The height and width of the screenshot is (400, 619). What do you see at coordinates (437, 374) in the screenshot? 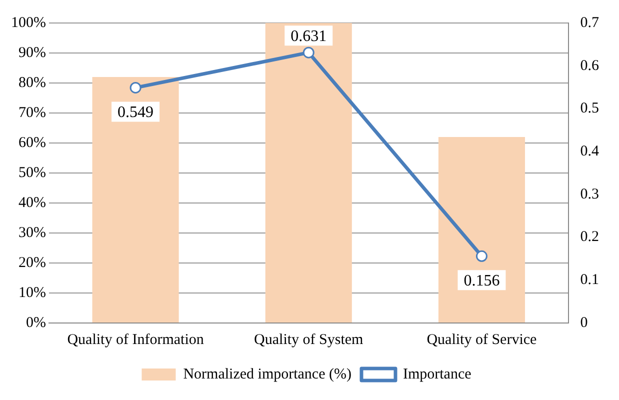
I see `legend-label: Importance` at bounding box center [437, 374].